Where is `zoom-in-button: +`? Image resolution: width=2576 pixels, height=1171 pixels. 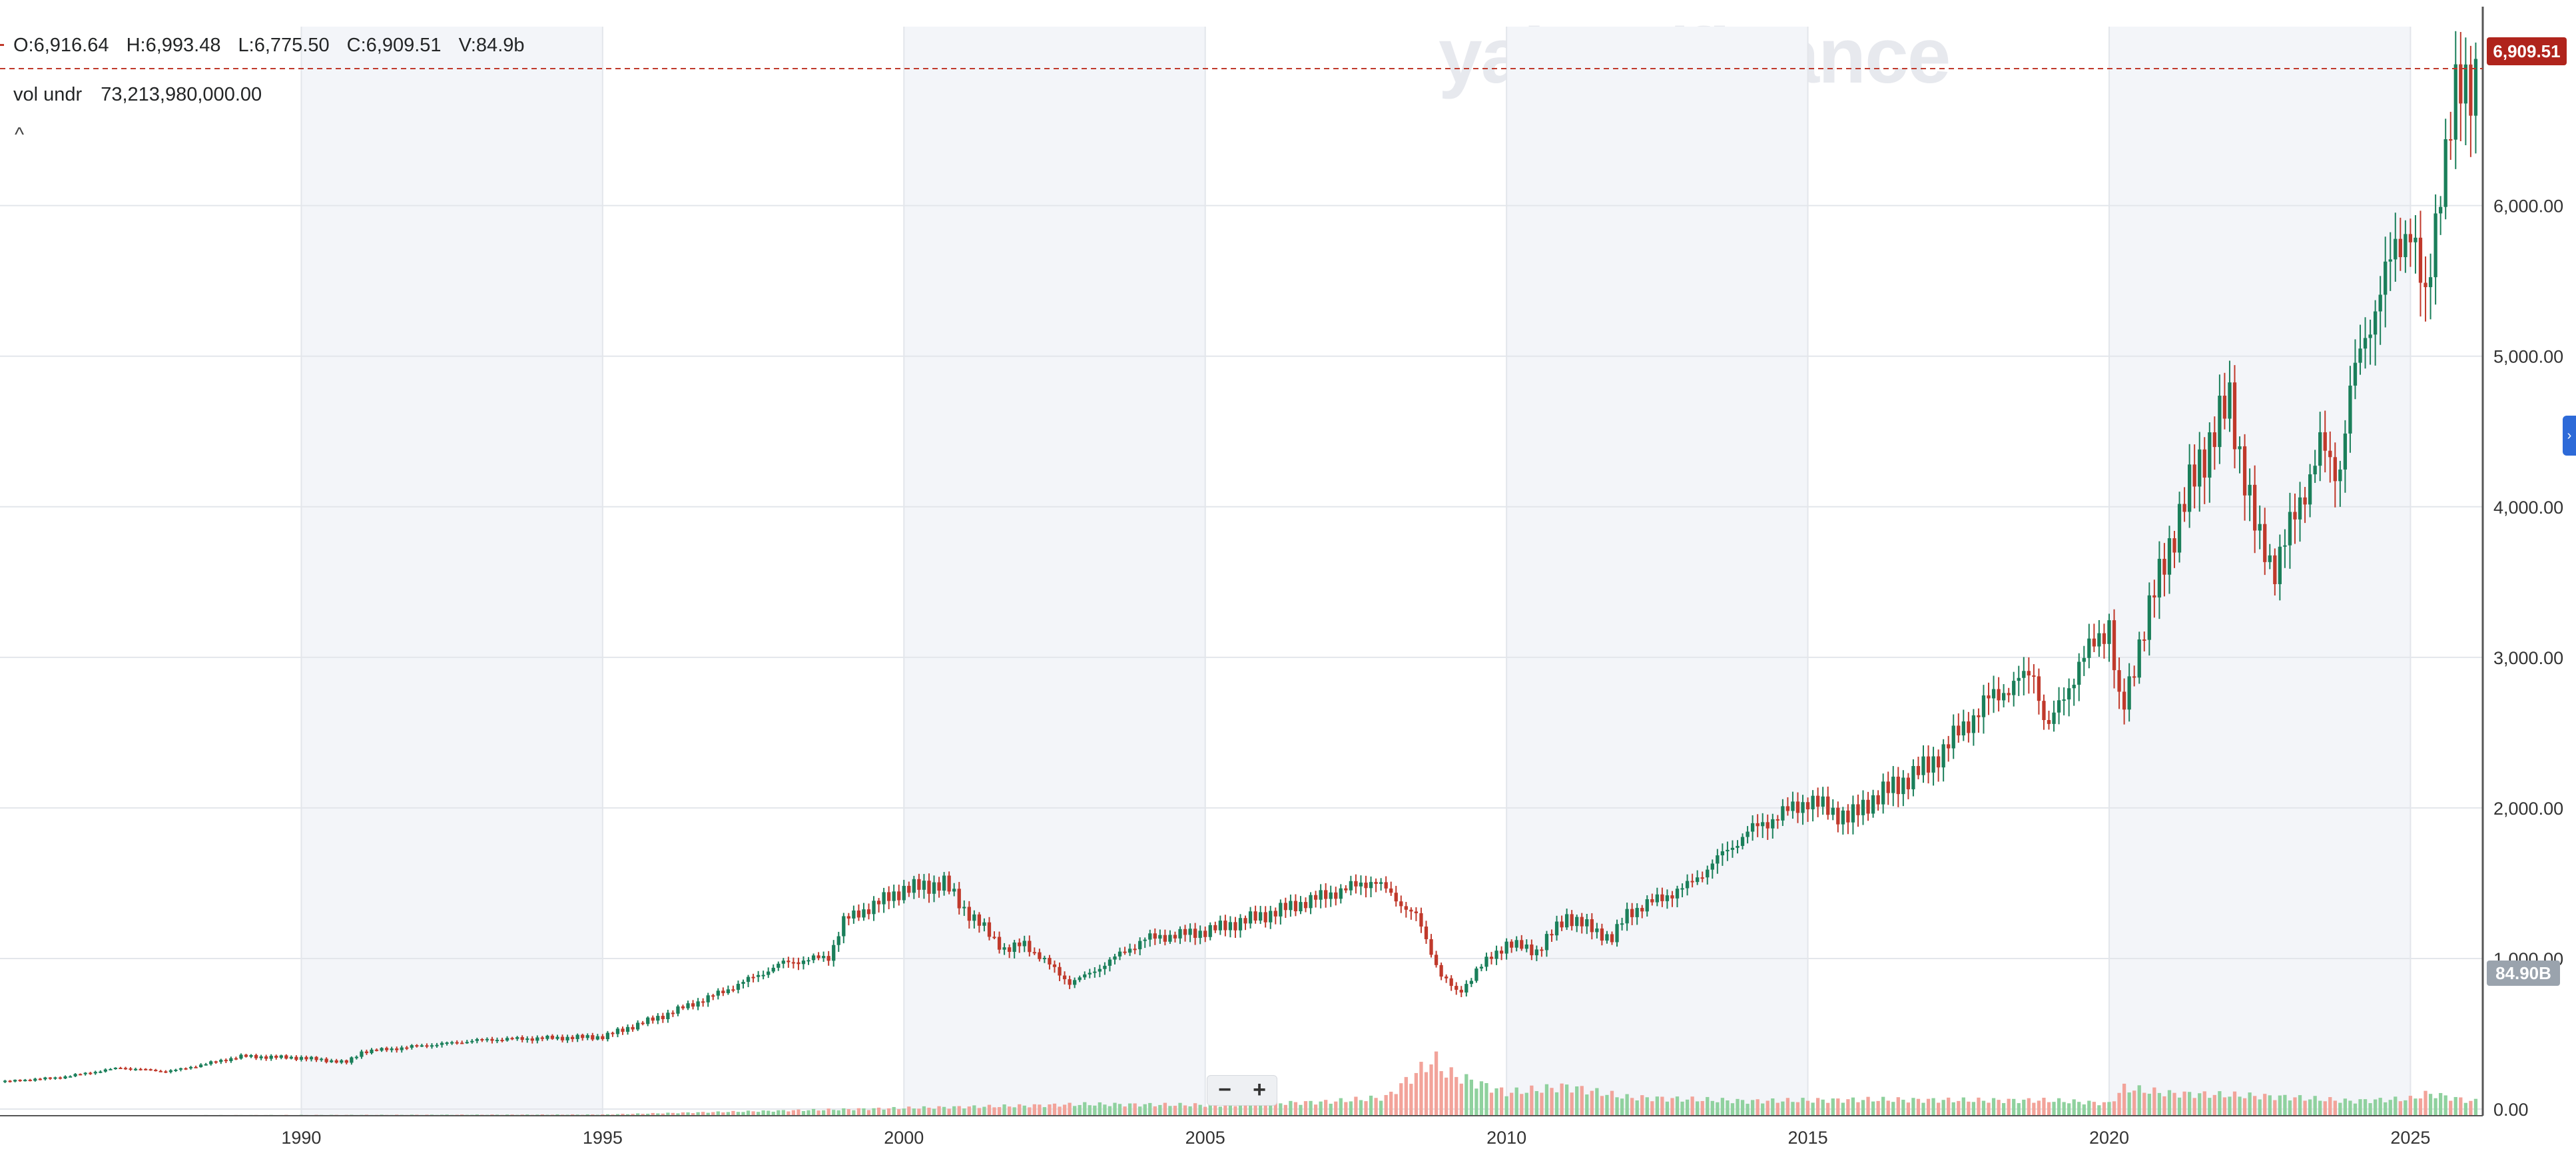 zoom-in-button: + is located at coordinates (1259, 1089).